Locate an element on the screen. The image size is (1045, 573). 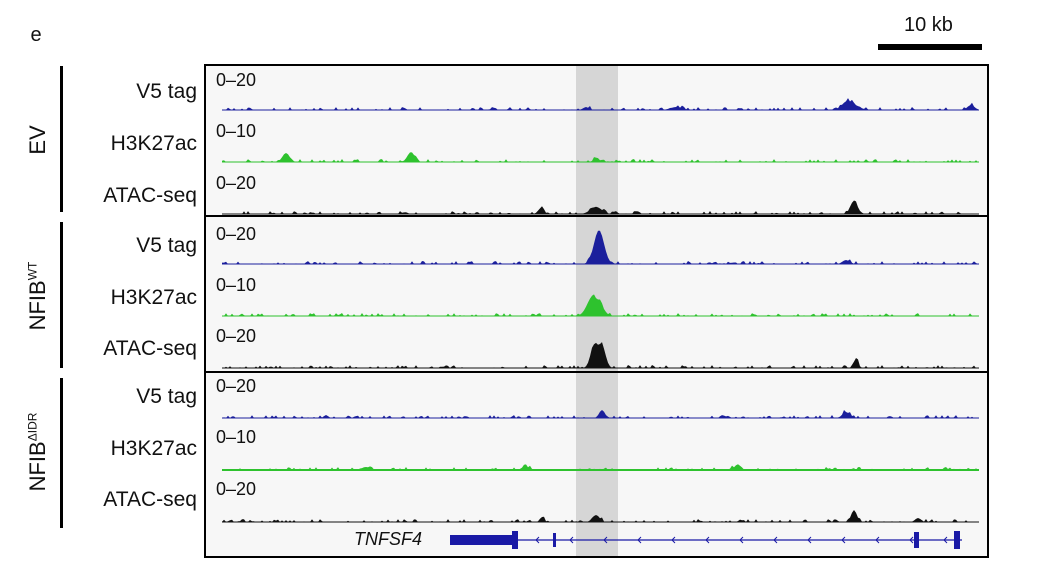
group-label-ev: EV is located at coordinates (38, 139).